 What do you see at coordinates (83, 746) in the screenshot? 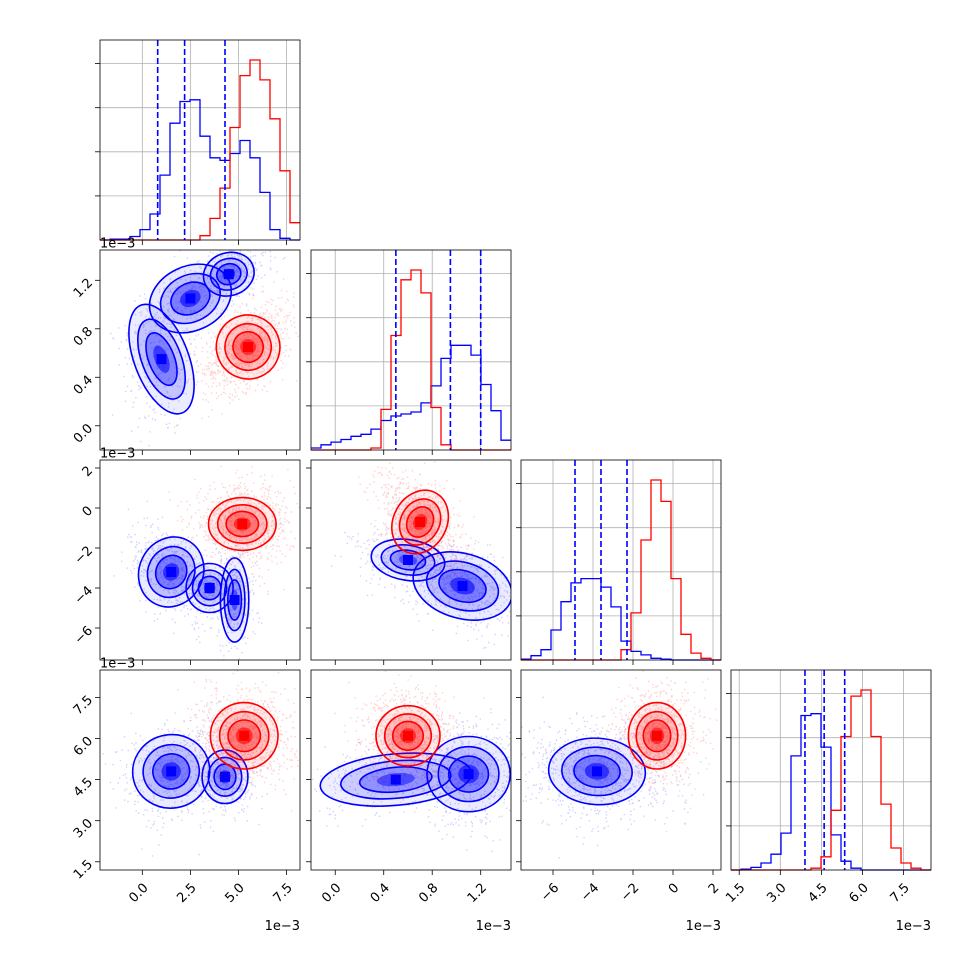
I see `y-tick-label: 6.0` at bounding box center [83, 746].